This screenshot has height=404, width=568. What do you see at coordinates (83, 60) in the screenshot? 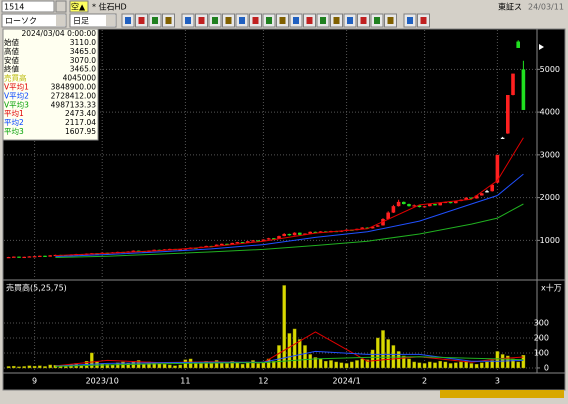
I see `info-value: 3070.0` at bounding box center [83, 60].